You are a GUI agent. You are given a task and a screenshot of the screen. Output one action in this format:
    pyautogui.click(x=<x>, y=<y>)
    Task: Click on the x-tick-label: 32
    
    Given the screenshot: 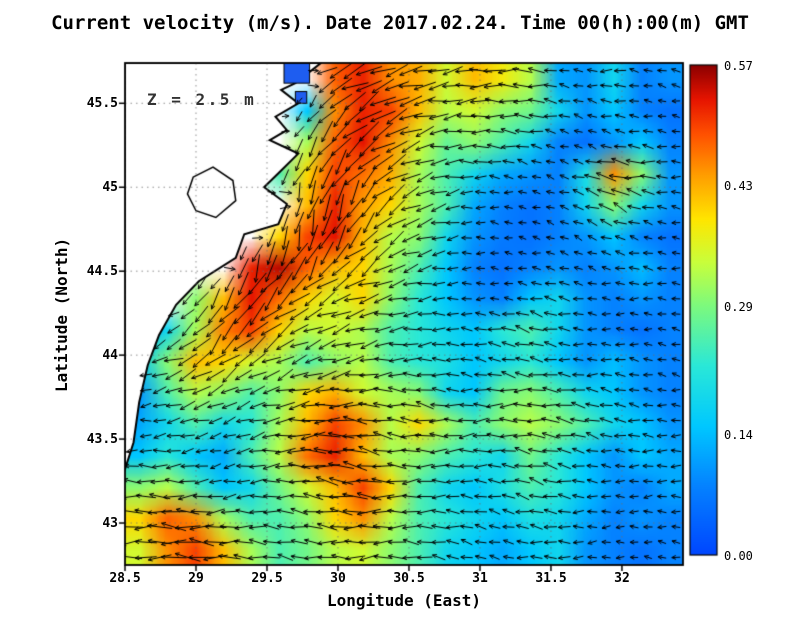 What is the action you would take?
    pyautogui.click(x=622, y=578)
    